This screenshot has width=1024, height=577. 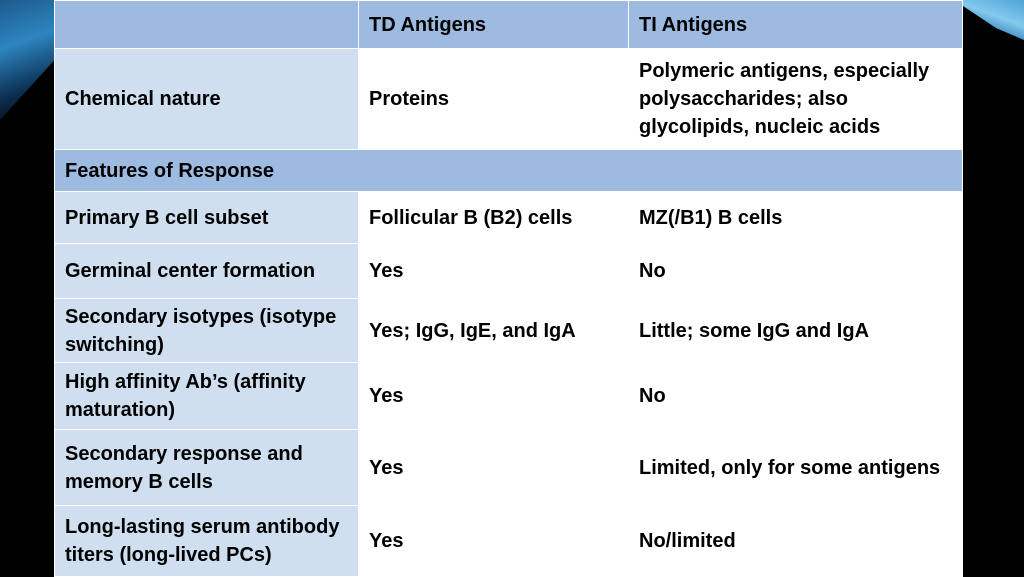 I want to click on decorative-left-stripe, so click(x=30, y=60).